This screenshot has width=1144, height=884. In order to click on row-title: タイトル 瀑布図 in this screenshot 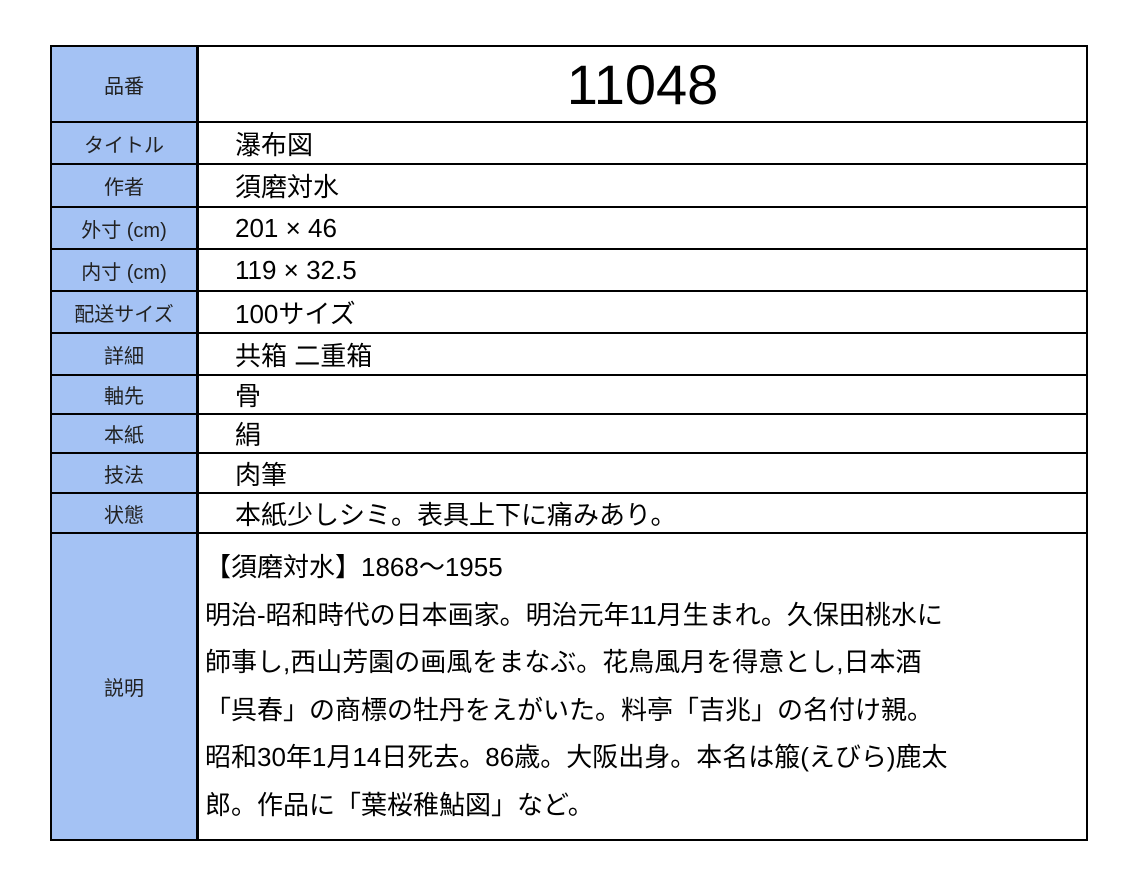, I will do `click(569, 144)`.